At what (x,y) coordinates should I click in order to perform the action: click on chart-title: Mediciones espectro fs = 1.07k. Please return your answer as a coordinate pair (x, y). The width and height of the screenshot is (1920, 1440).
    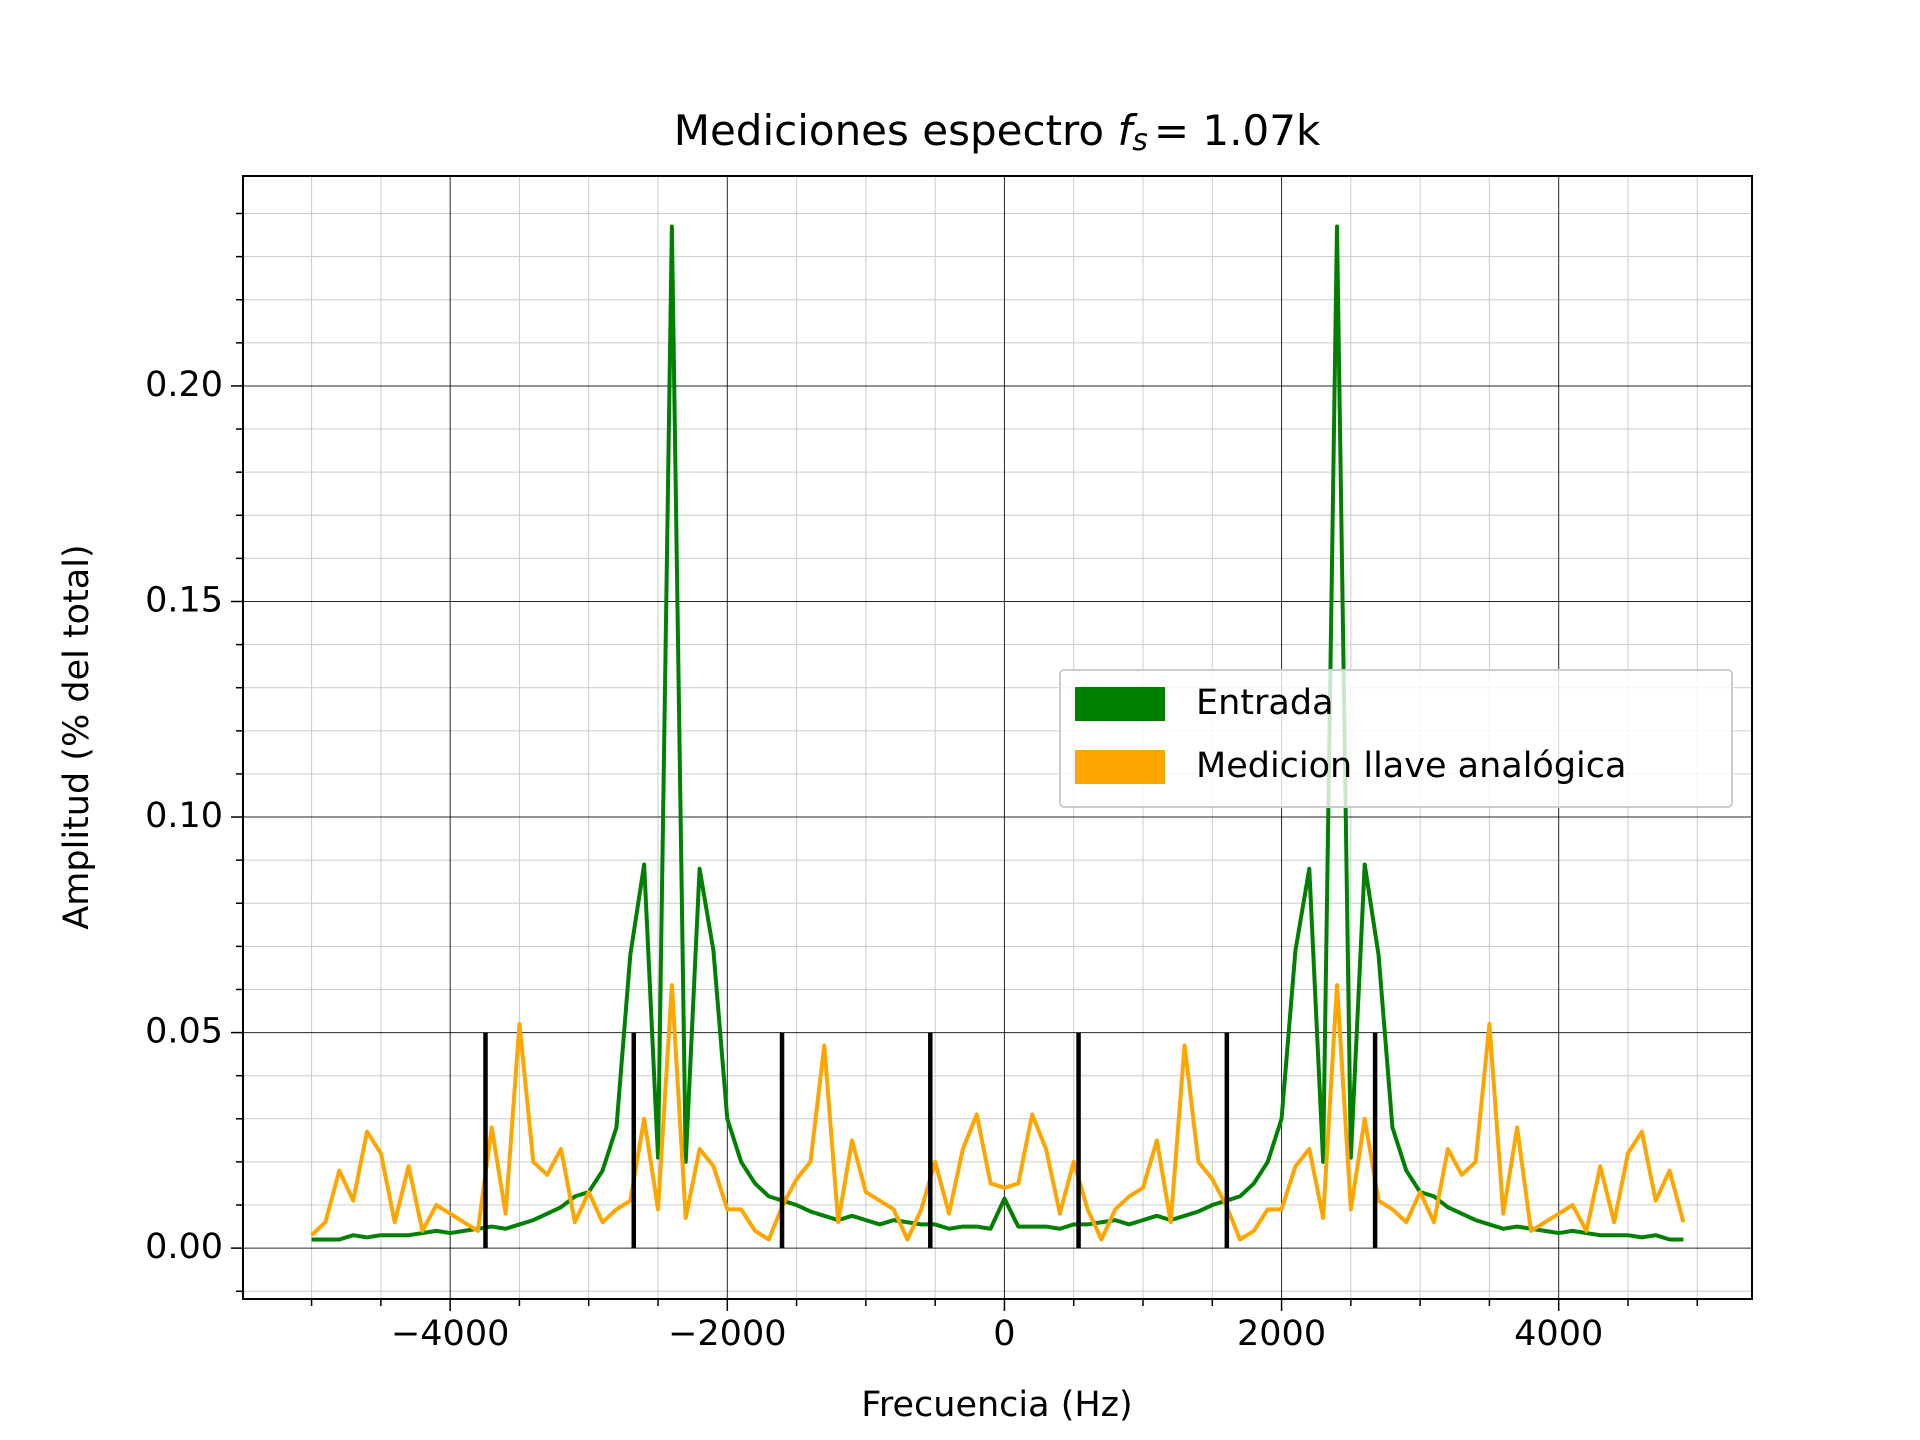
    Looking at the image, I should click on (997, 132).